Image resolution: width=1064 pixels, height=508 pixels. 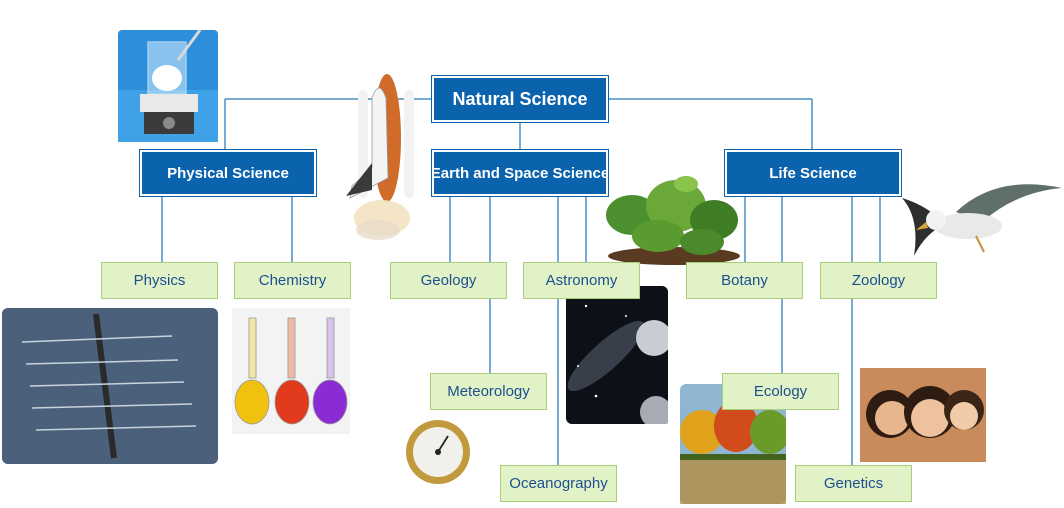 I want to click on natural-science-node: Natural Science, so click(x=520, y=99).